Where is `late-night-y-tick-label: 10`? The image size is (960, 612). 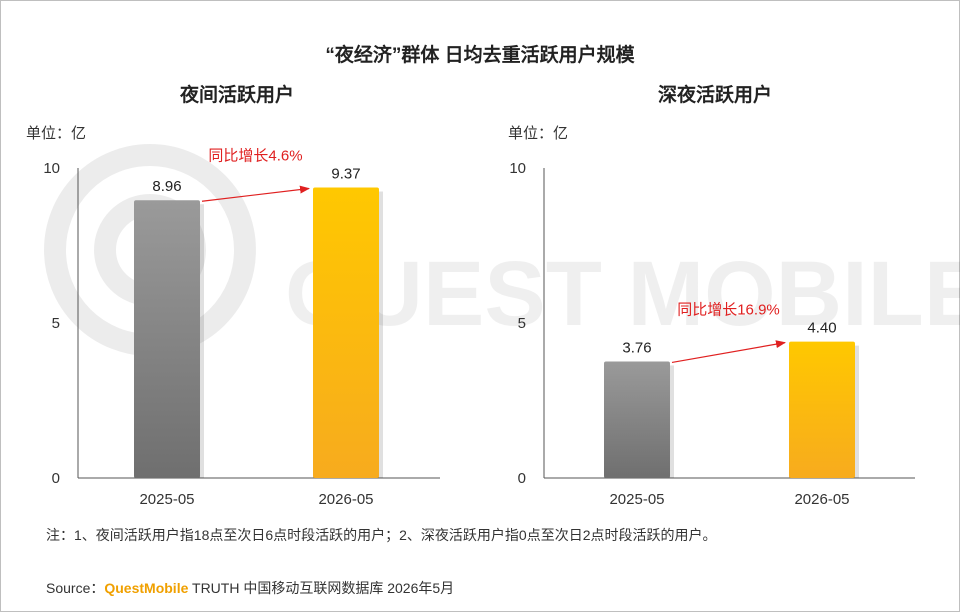
late-night-y-tick-label: 10 is located at coordinates (517, 168).